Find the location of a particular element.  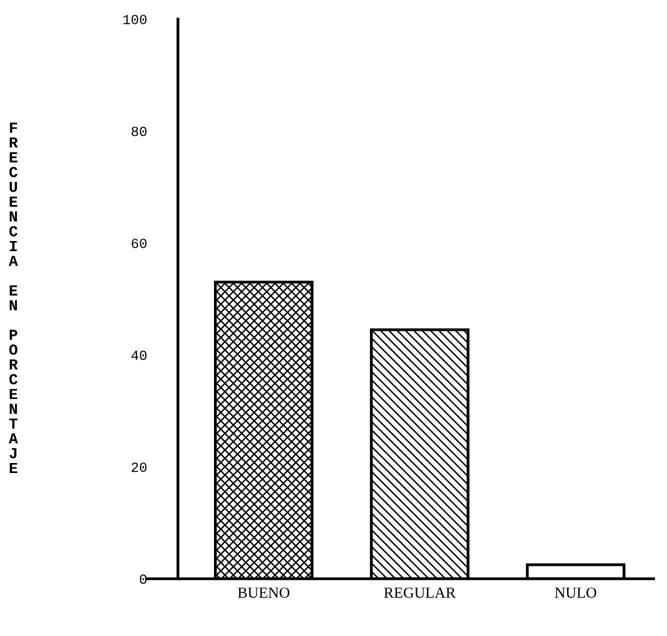

y-tick-label: 20 is located at coordinates (139, 467).